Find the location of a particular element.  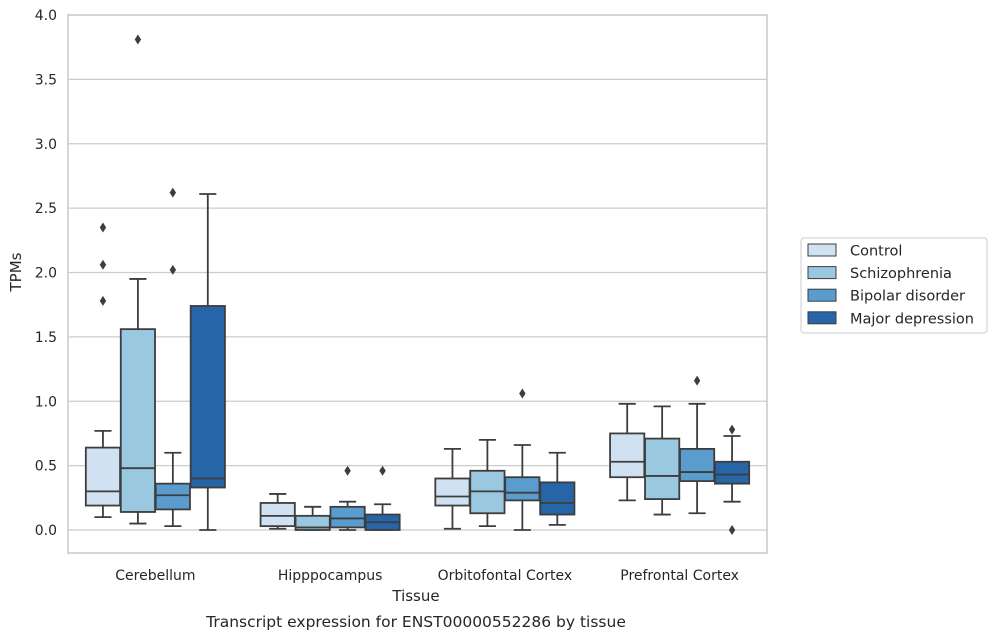

y-tick-label: 4.0 is located at coordinates (46, 16).